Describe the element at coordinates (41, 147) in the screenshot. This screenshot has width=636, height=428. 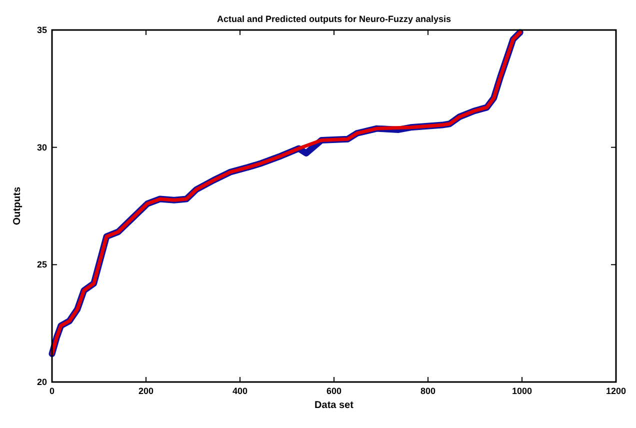
I see `y-tick-label: 30` at that location.